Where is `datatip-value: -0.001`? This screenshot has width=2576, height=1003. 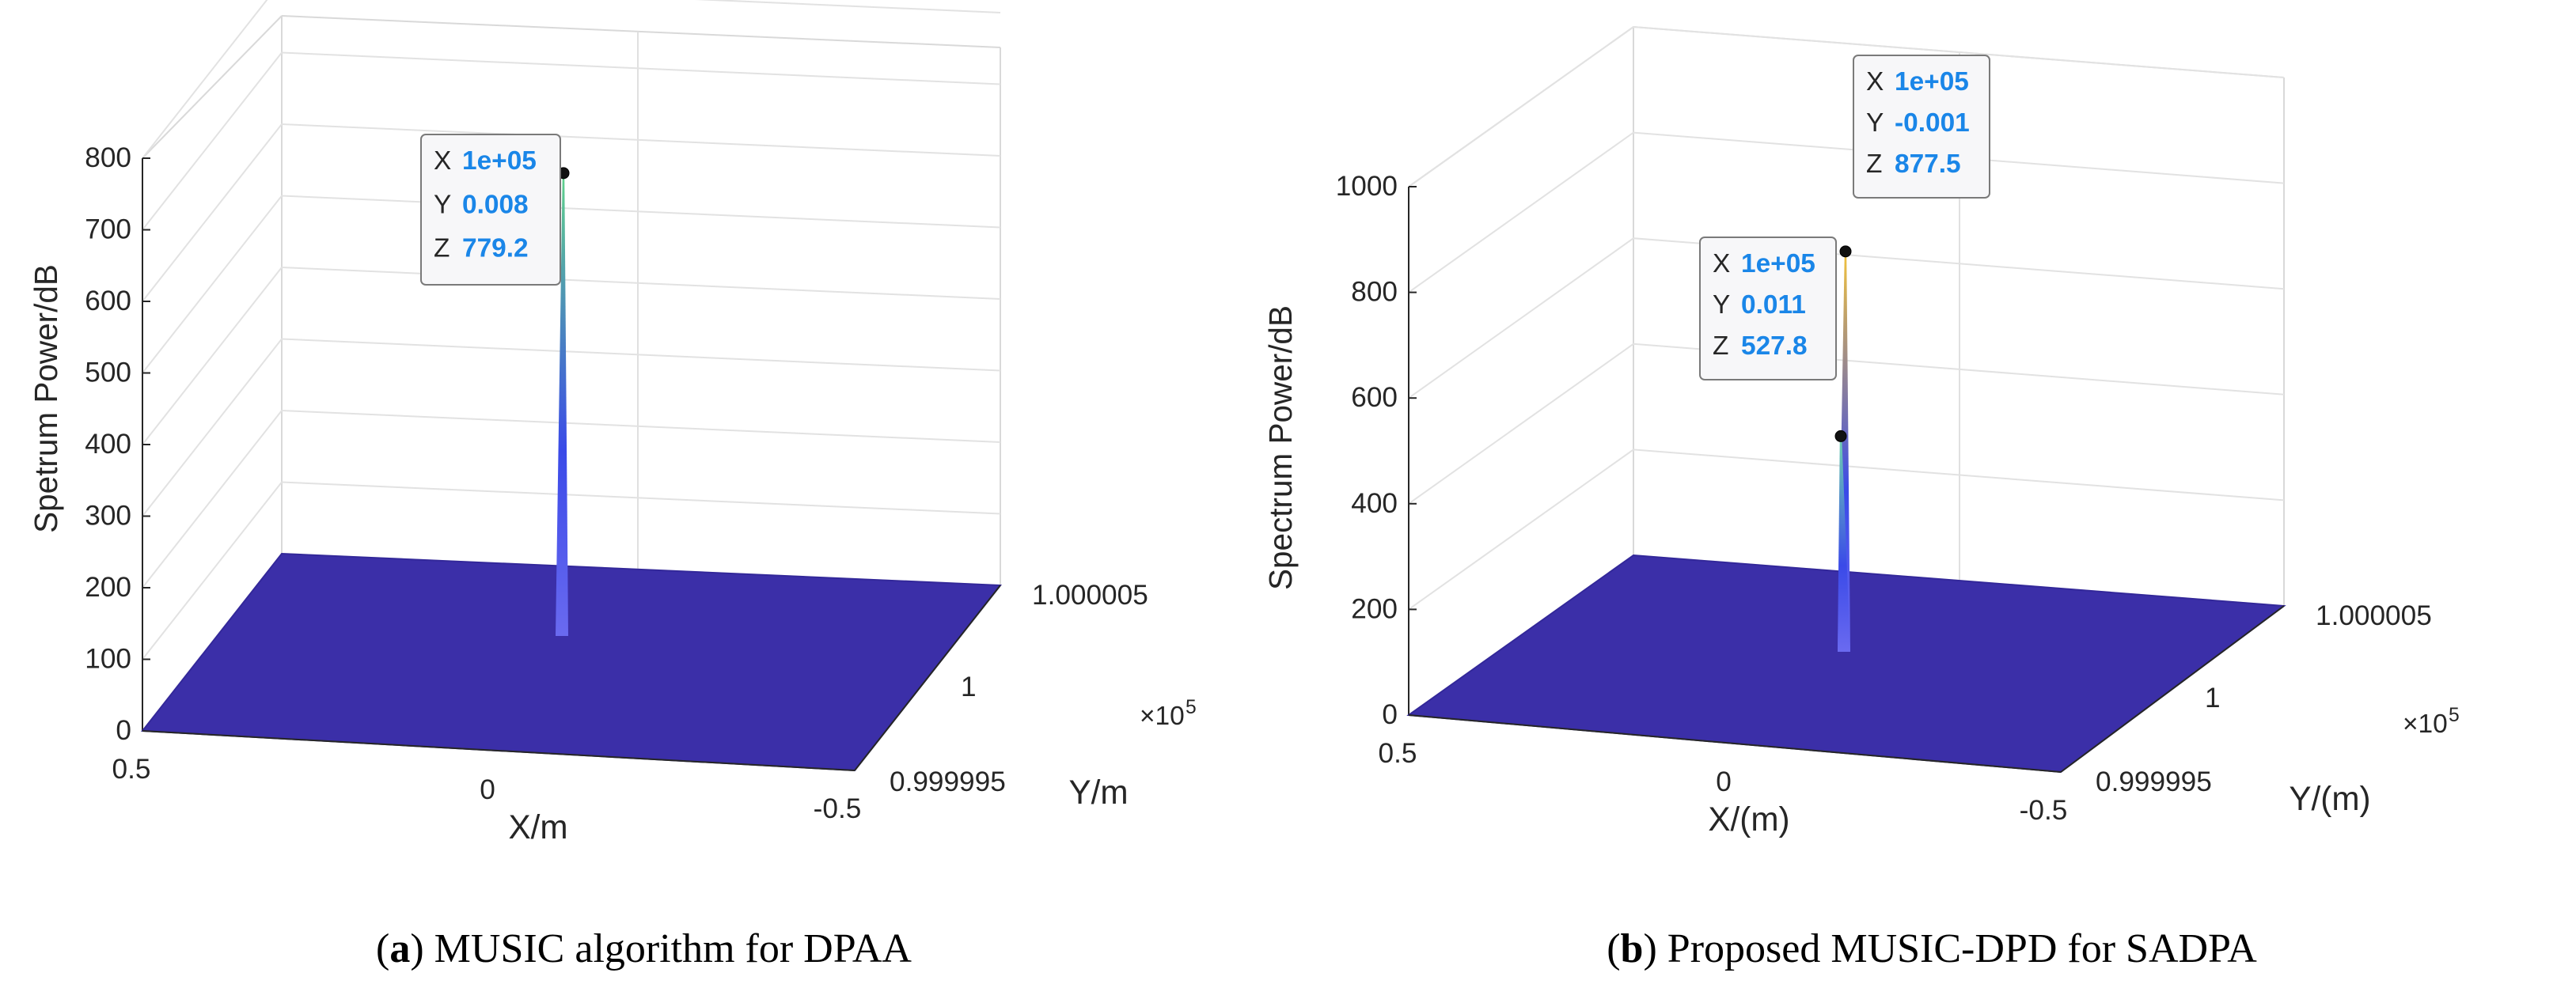 datatip-value: -0.001 is located at coordinates (1932, 123).